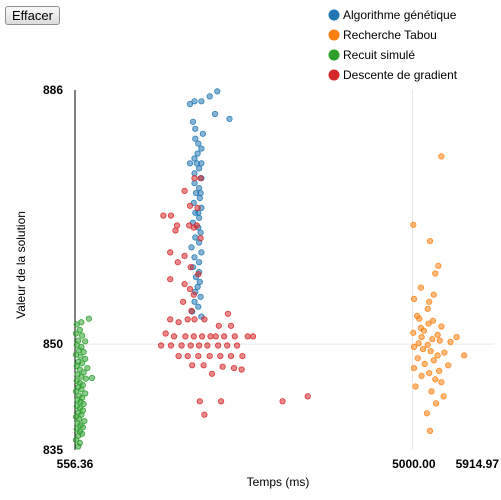 Image resolution: width=501 pixels, height=500 pixels. Describe the element at coordinates (53, 344) in the screenshot. I see `y-tick-label: 850` at that location.